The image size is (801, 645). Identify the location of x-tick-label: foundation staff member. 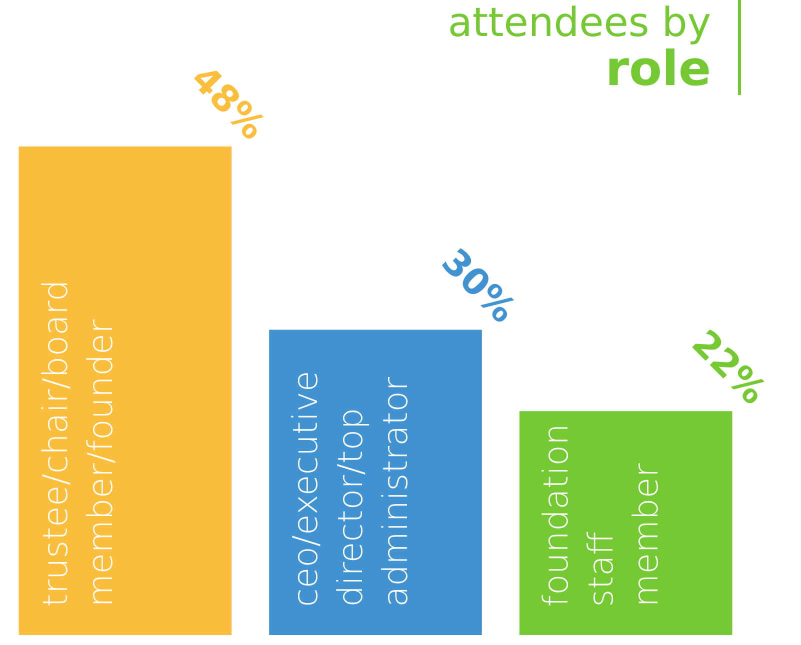
(601, 515).